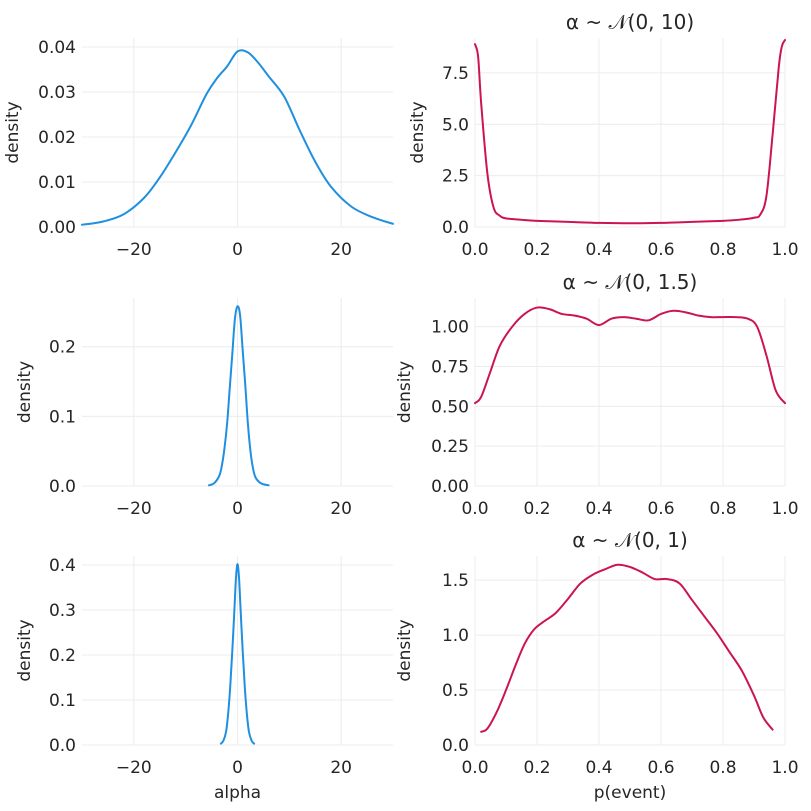 This screenshot has width=811, height=811. What do you see at coordinates (341, 768) in the screenshot?
I see `alpha-panel-3-x-tick-label: 20` at bounding box center [341, 768].